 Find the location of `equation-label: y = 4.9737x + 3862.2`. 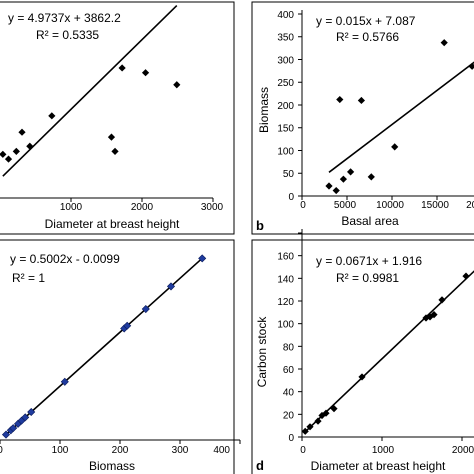

equation-label: y = 4.9737x + 3862.2 is located at coordinates (64, 18).